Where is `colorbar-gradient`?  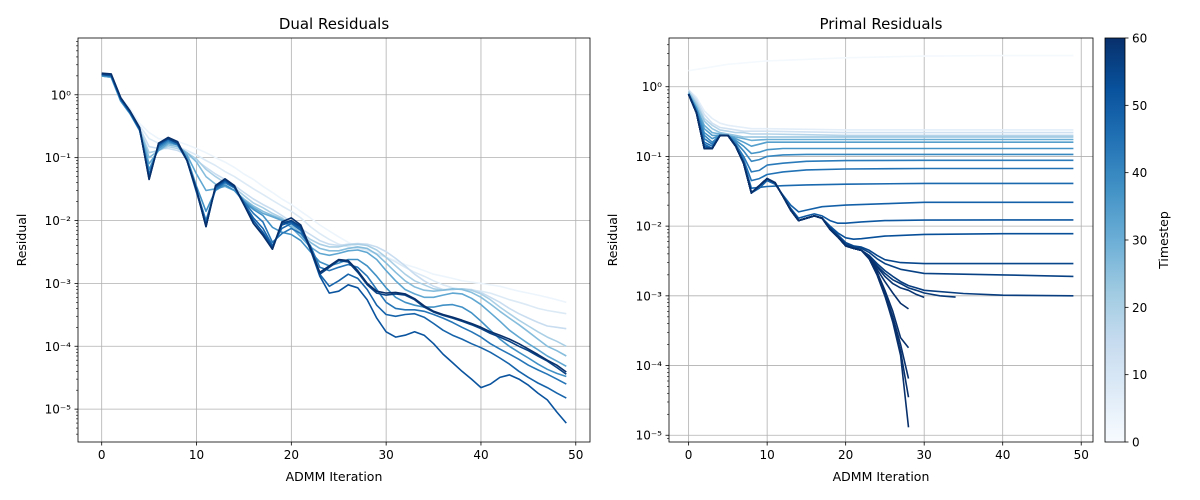 colorbar-gradient is located at coordinates (1115, 240).